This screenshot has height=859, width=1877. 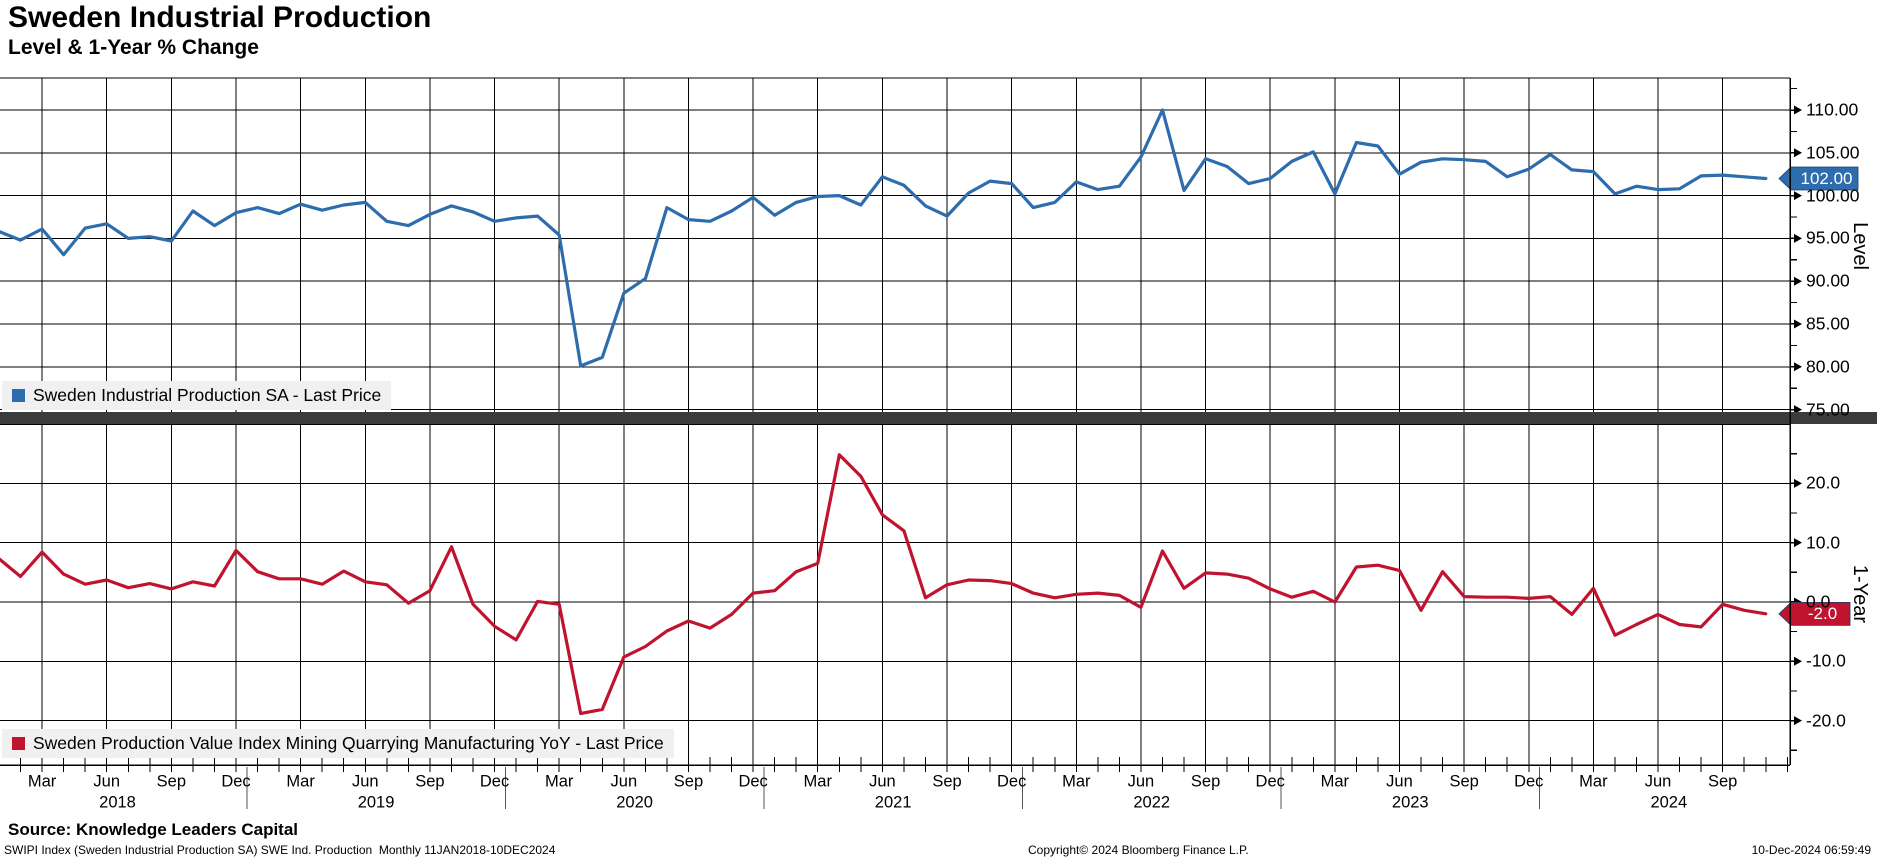 I want to click on x-year-label: 2023, so click(x=1410, y=802).